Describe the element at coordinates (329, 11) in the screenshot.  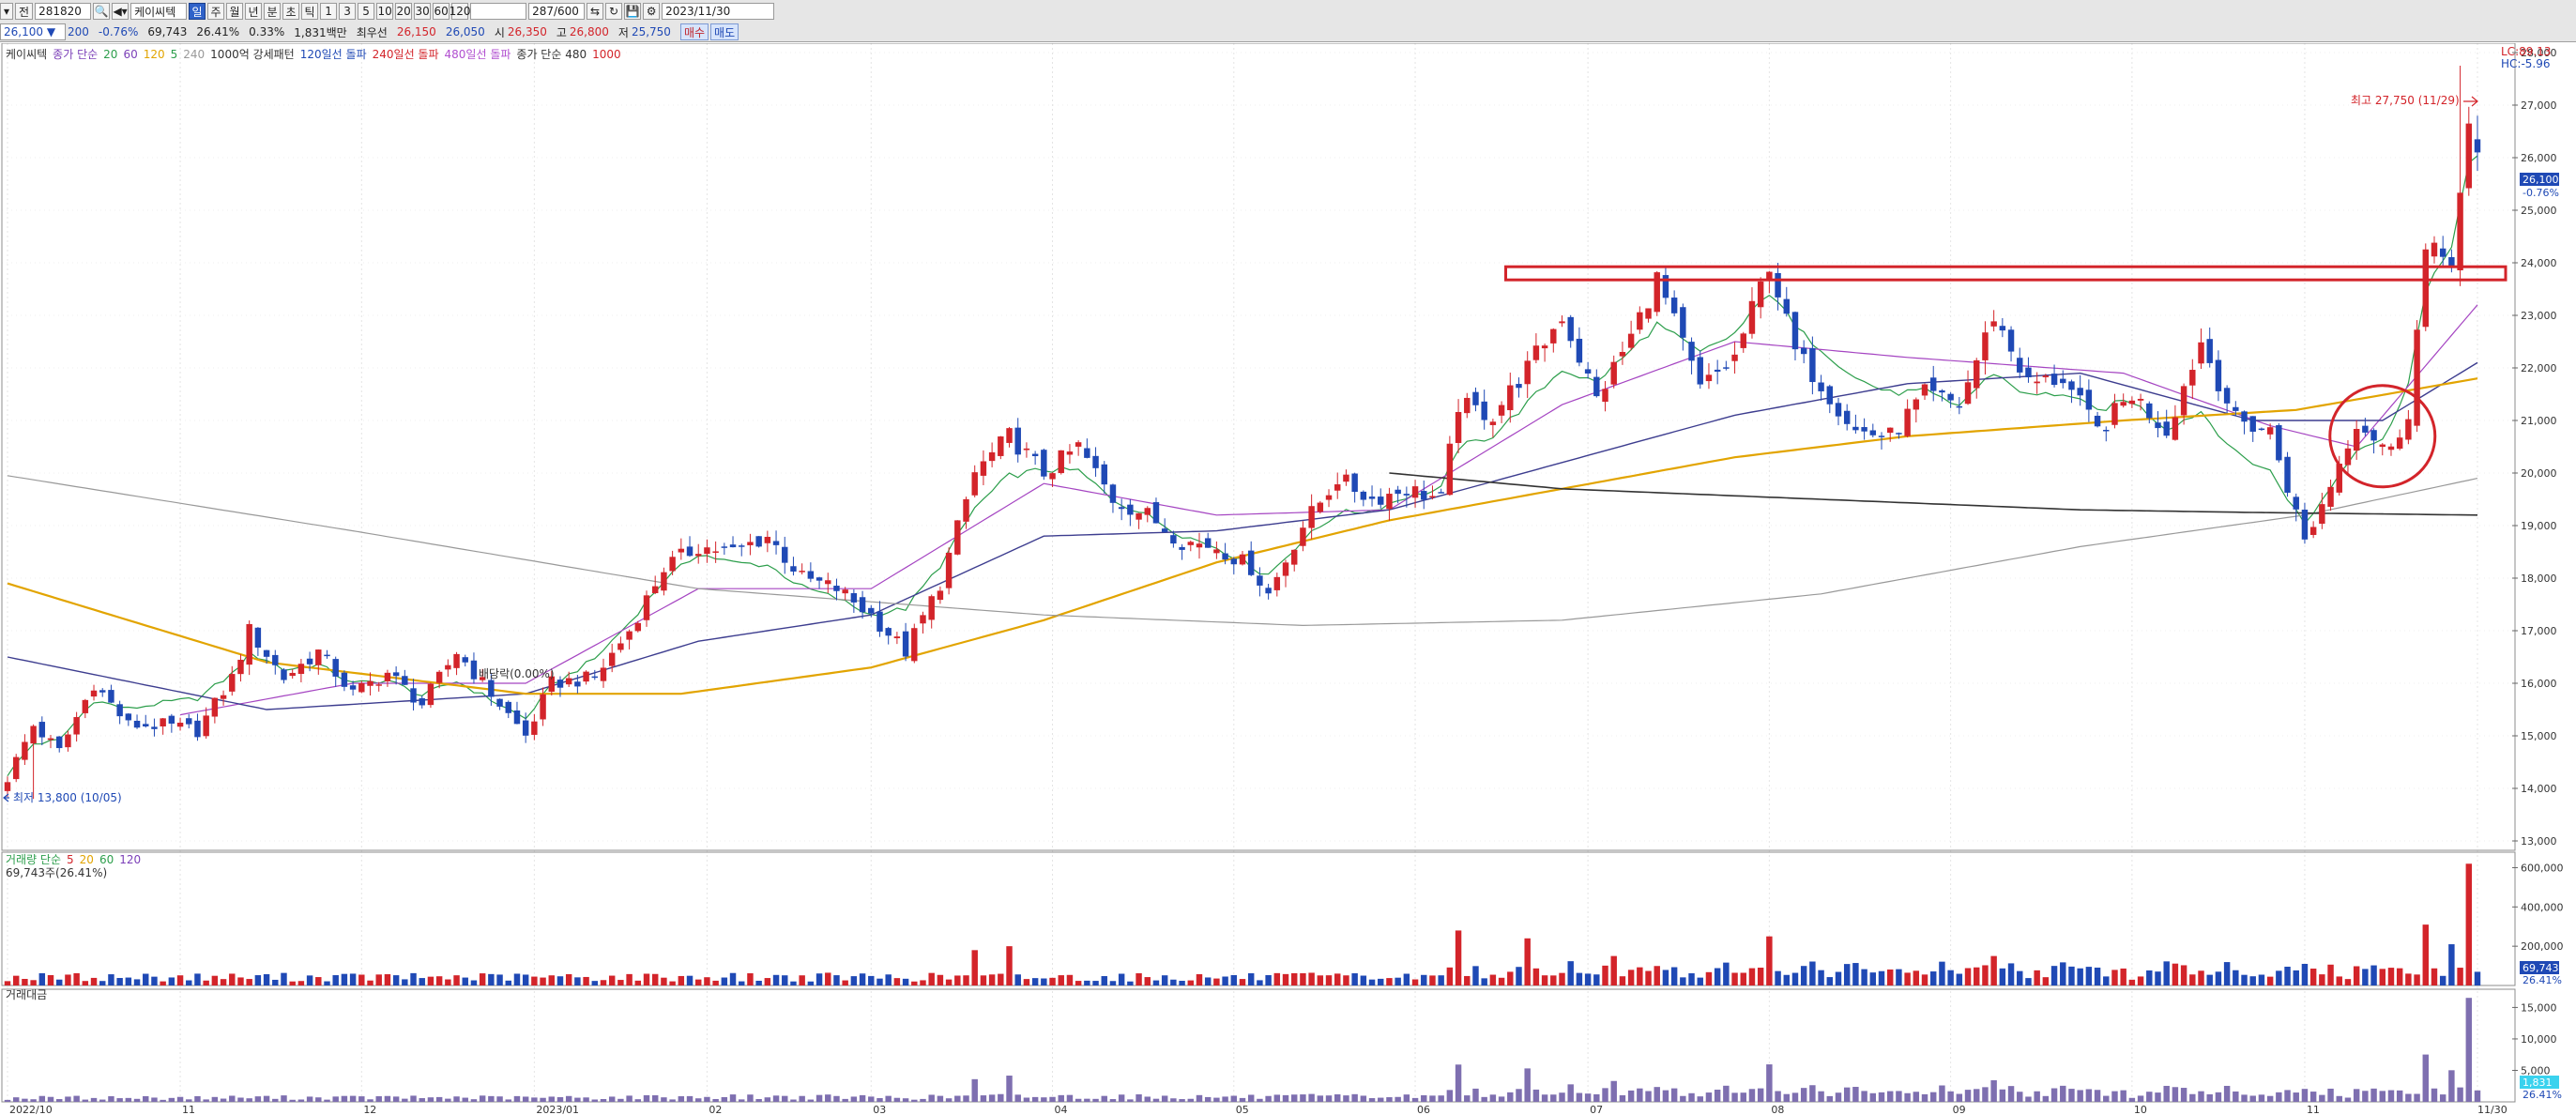
I see `interval-1: 1` at that location.